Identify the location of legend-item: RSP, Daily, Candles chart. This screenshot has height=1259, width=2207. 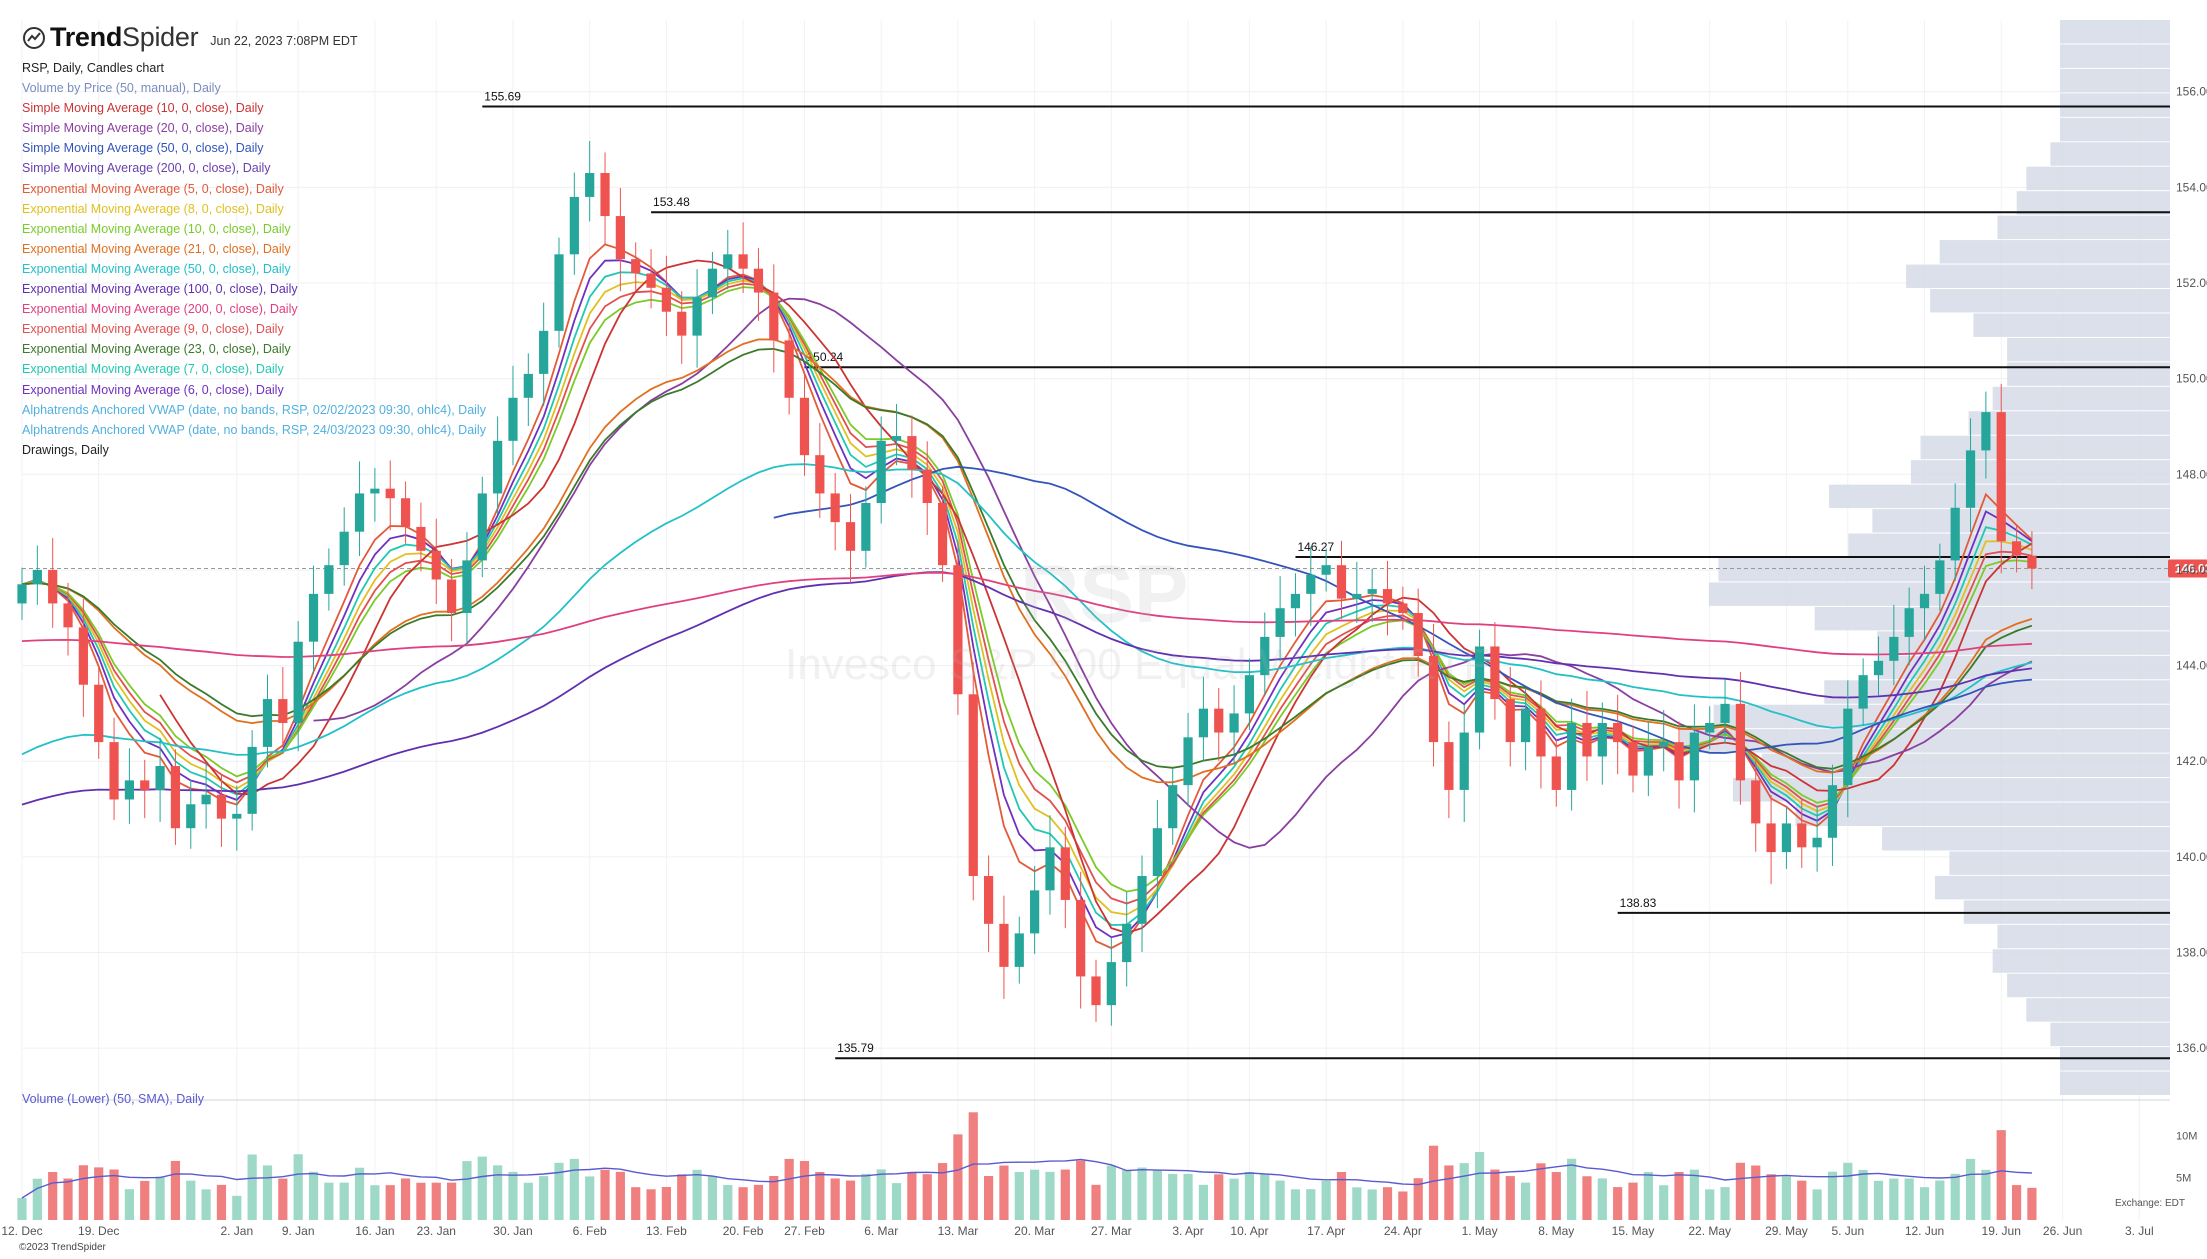
(93, 68).